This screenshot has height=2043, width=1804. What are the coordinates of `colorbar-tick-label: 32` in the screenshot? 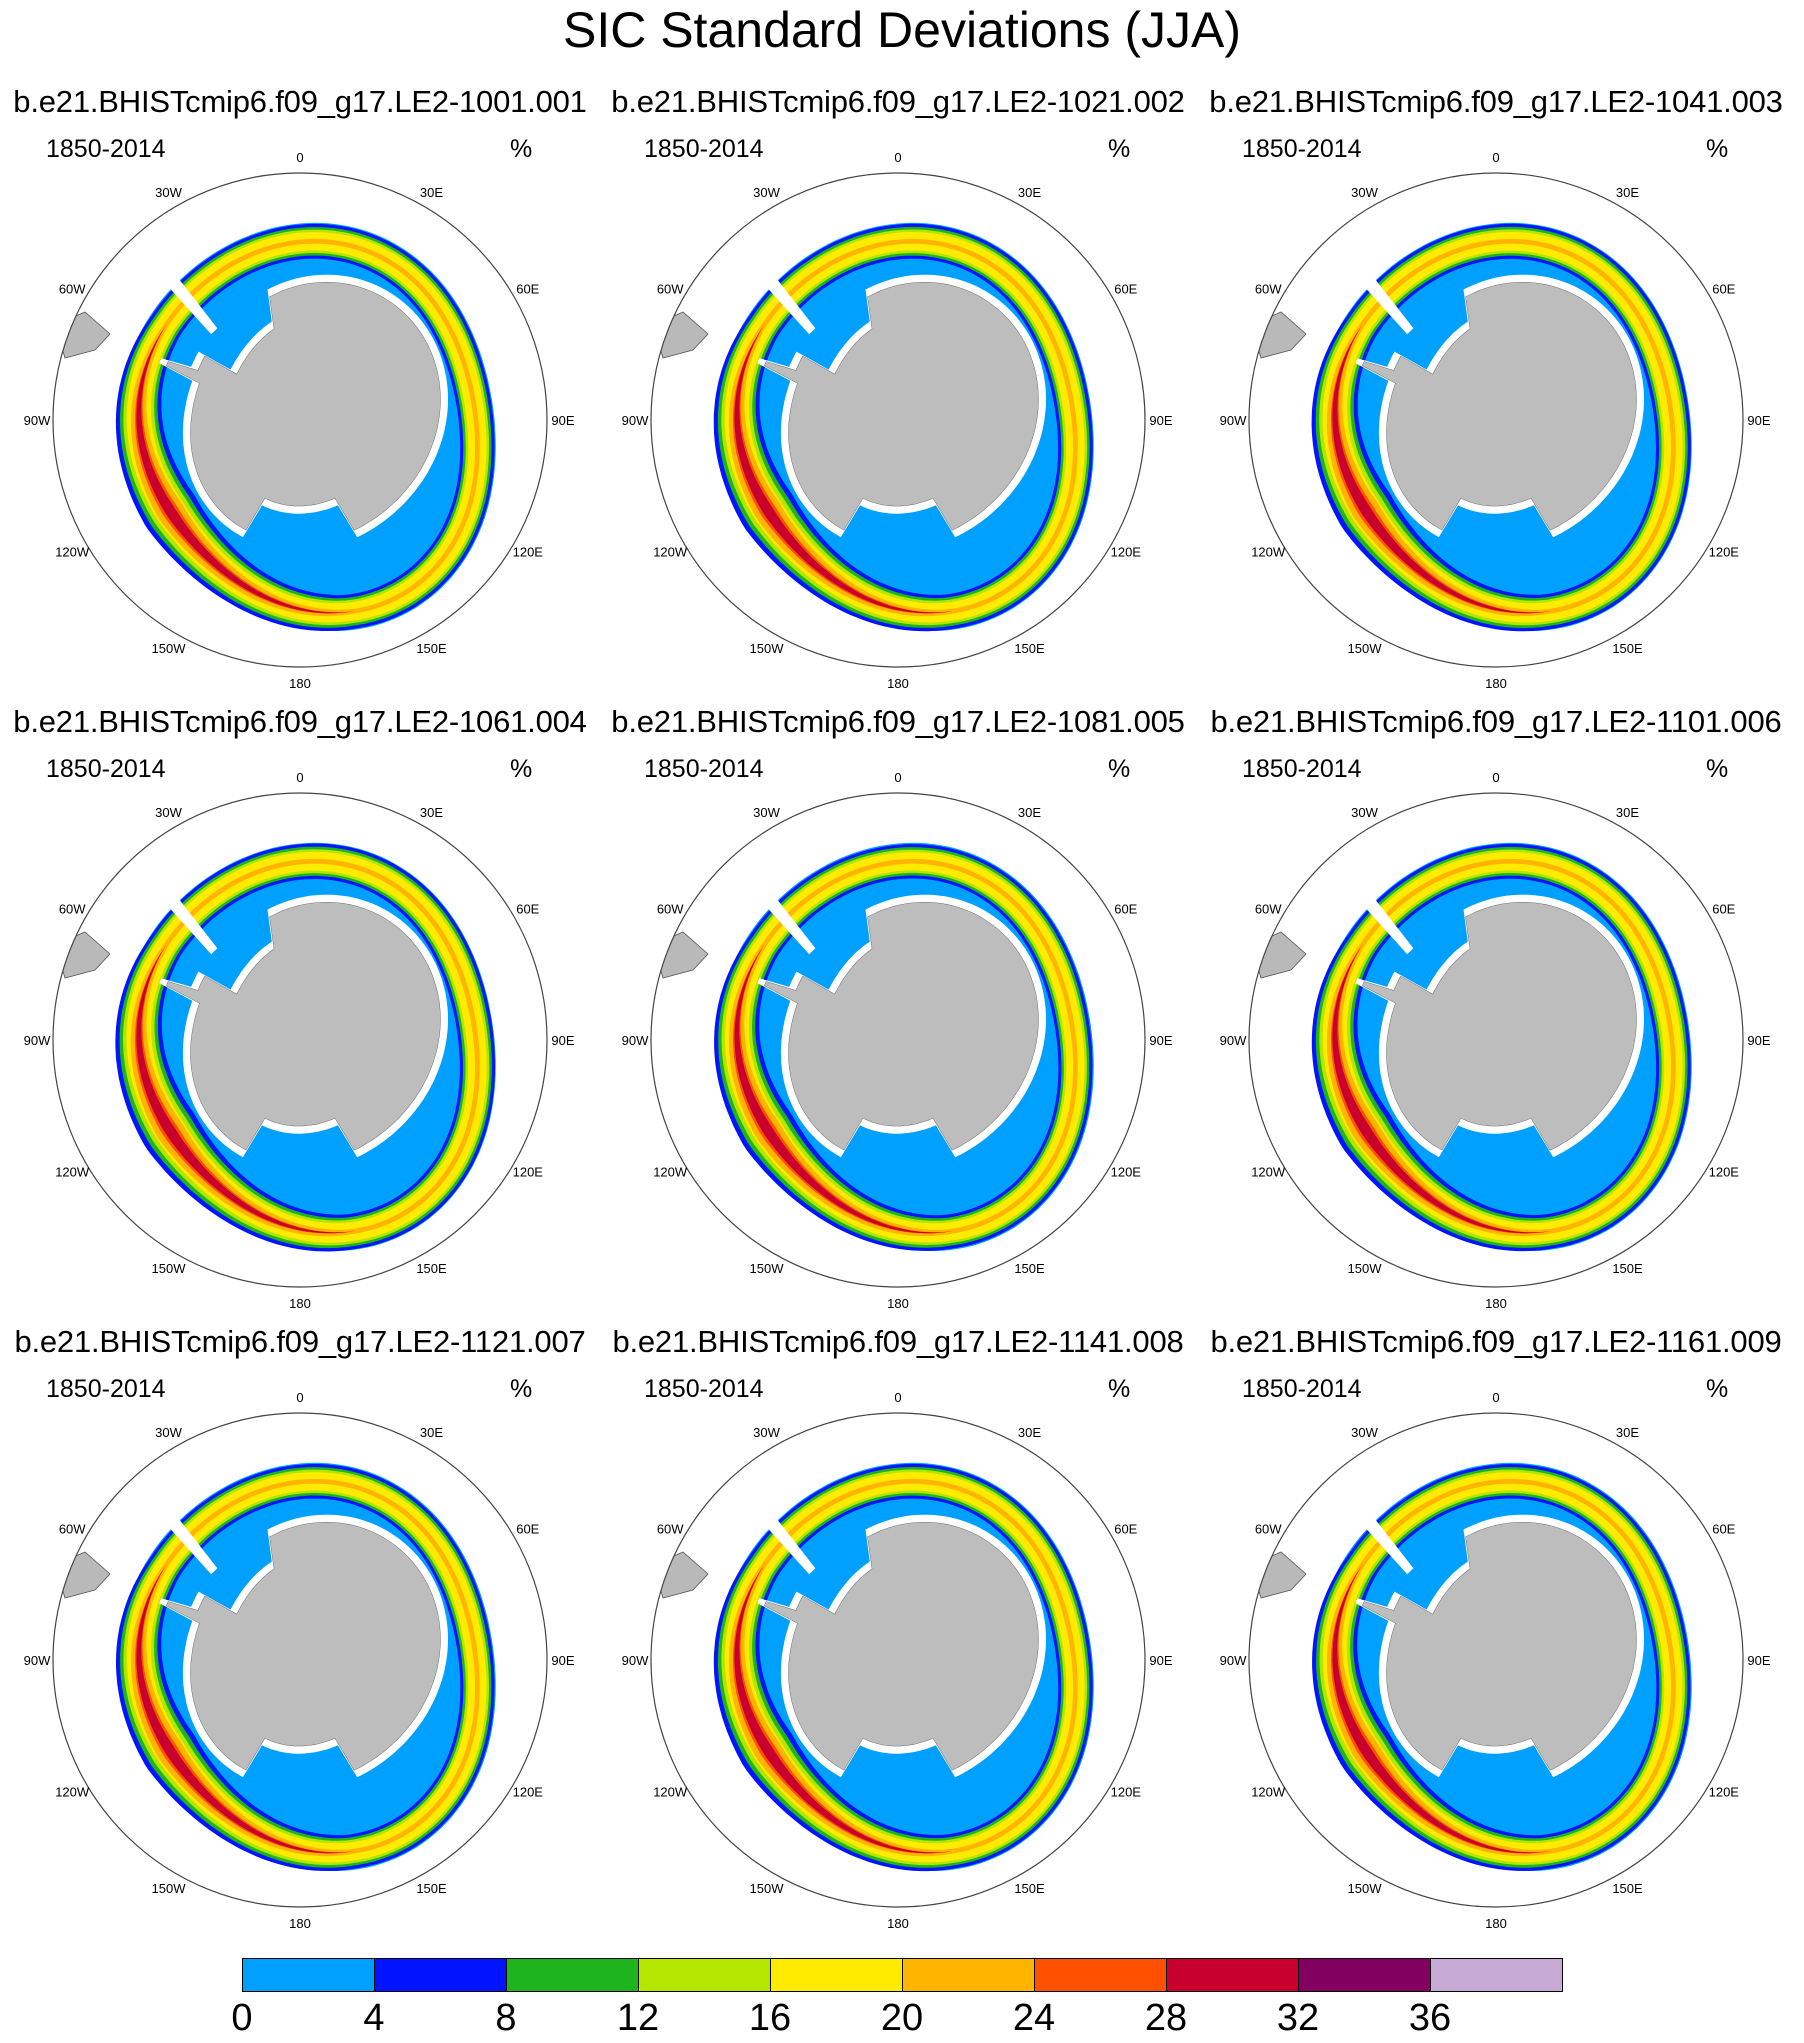 It's located at (1298, 2018).